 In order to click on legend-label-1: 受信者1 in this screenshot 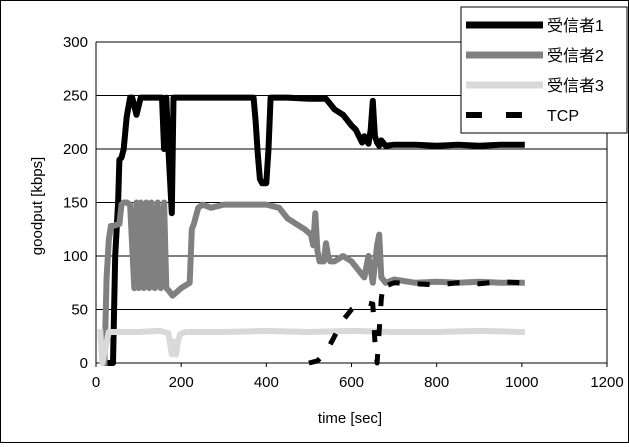, I will do `click(575, 26)`.